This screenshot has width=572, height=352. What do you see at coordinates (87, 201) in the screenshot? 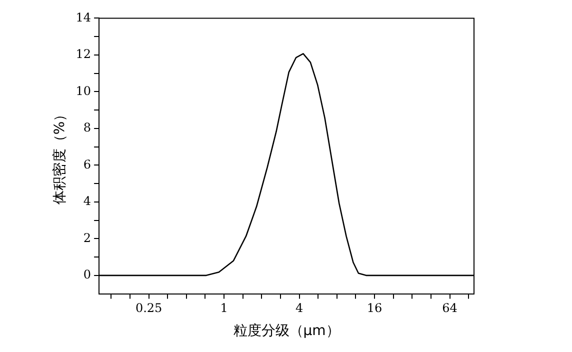
I see `y-tick-label: 4` at bounding box center [87, 201].